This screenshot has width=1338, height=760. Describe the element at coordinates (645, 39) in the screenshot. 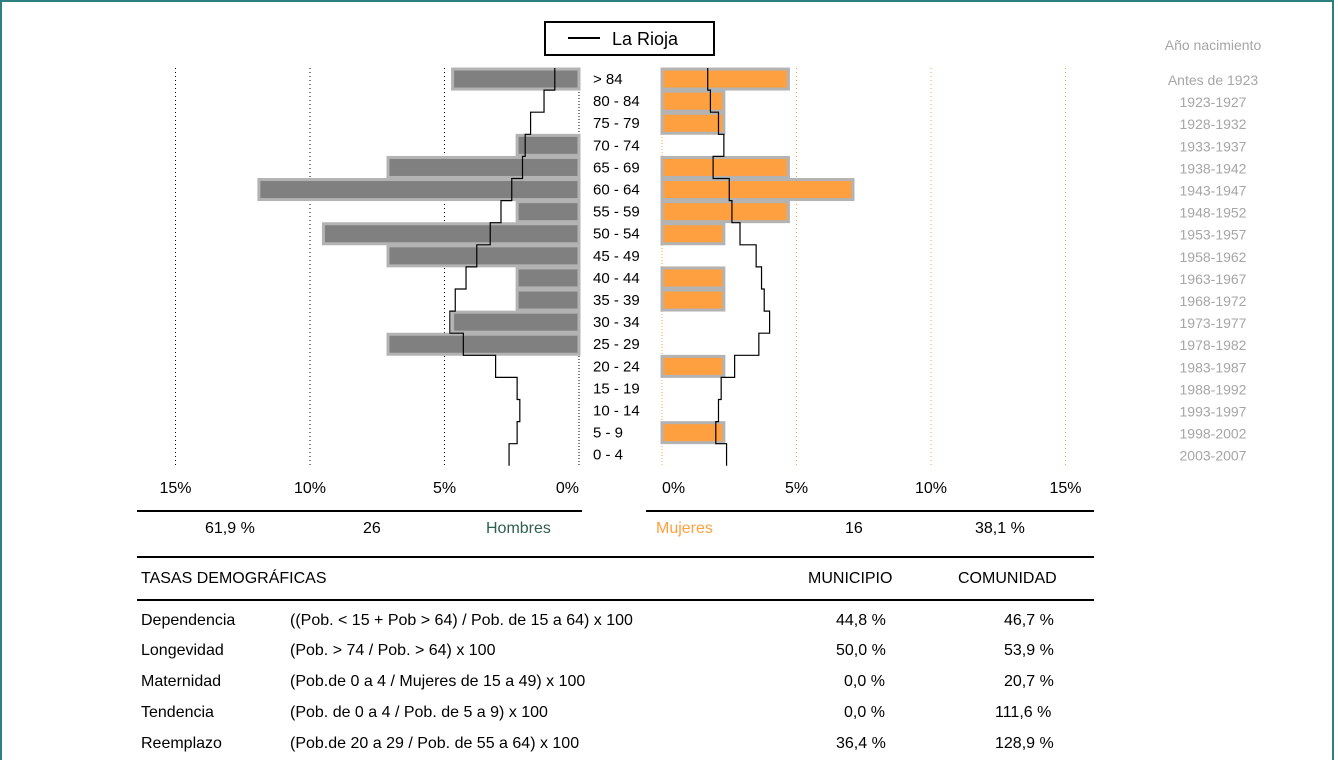

I see `legend-label: La Rioja` at that location.